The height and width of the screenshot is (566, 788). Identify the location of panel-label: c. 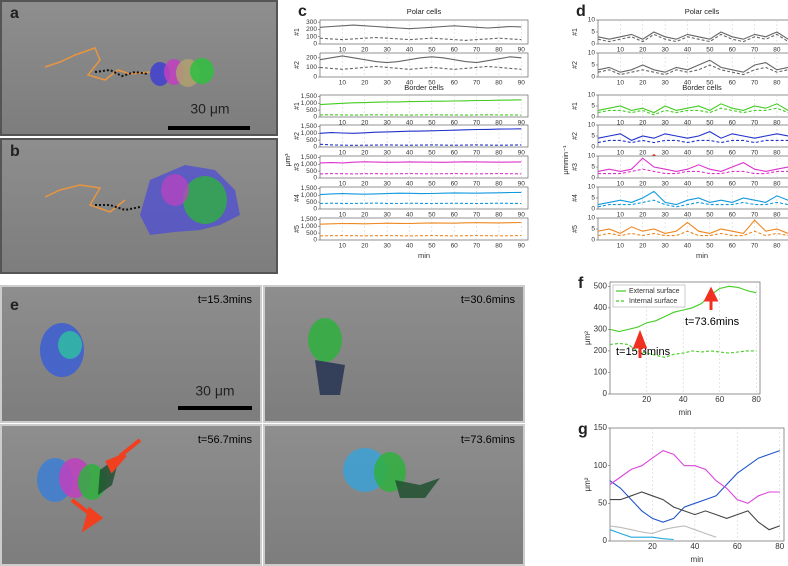
(302, 11).